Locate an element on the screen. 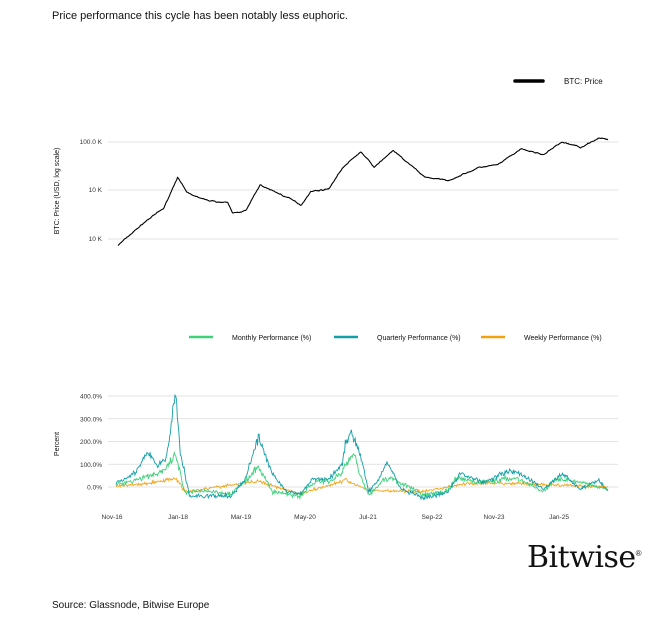  performance-x-tick: Jan-18 is located at coordinates (178, 517).